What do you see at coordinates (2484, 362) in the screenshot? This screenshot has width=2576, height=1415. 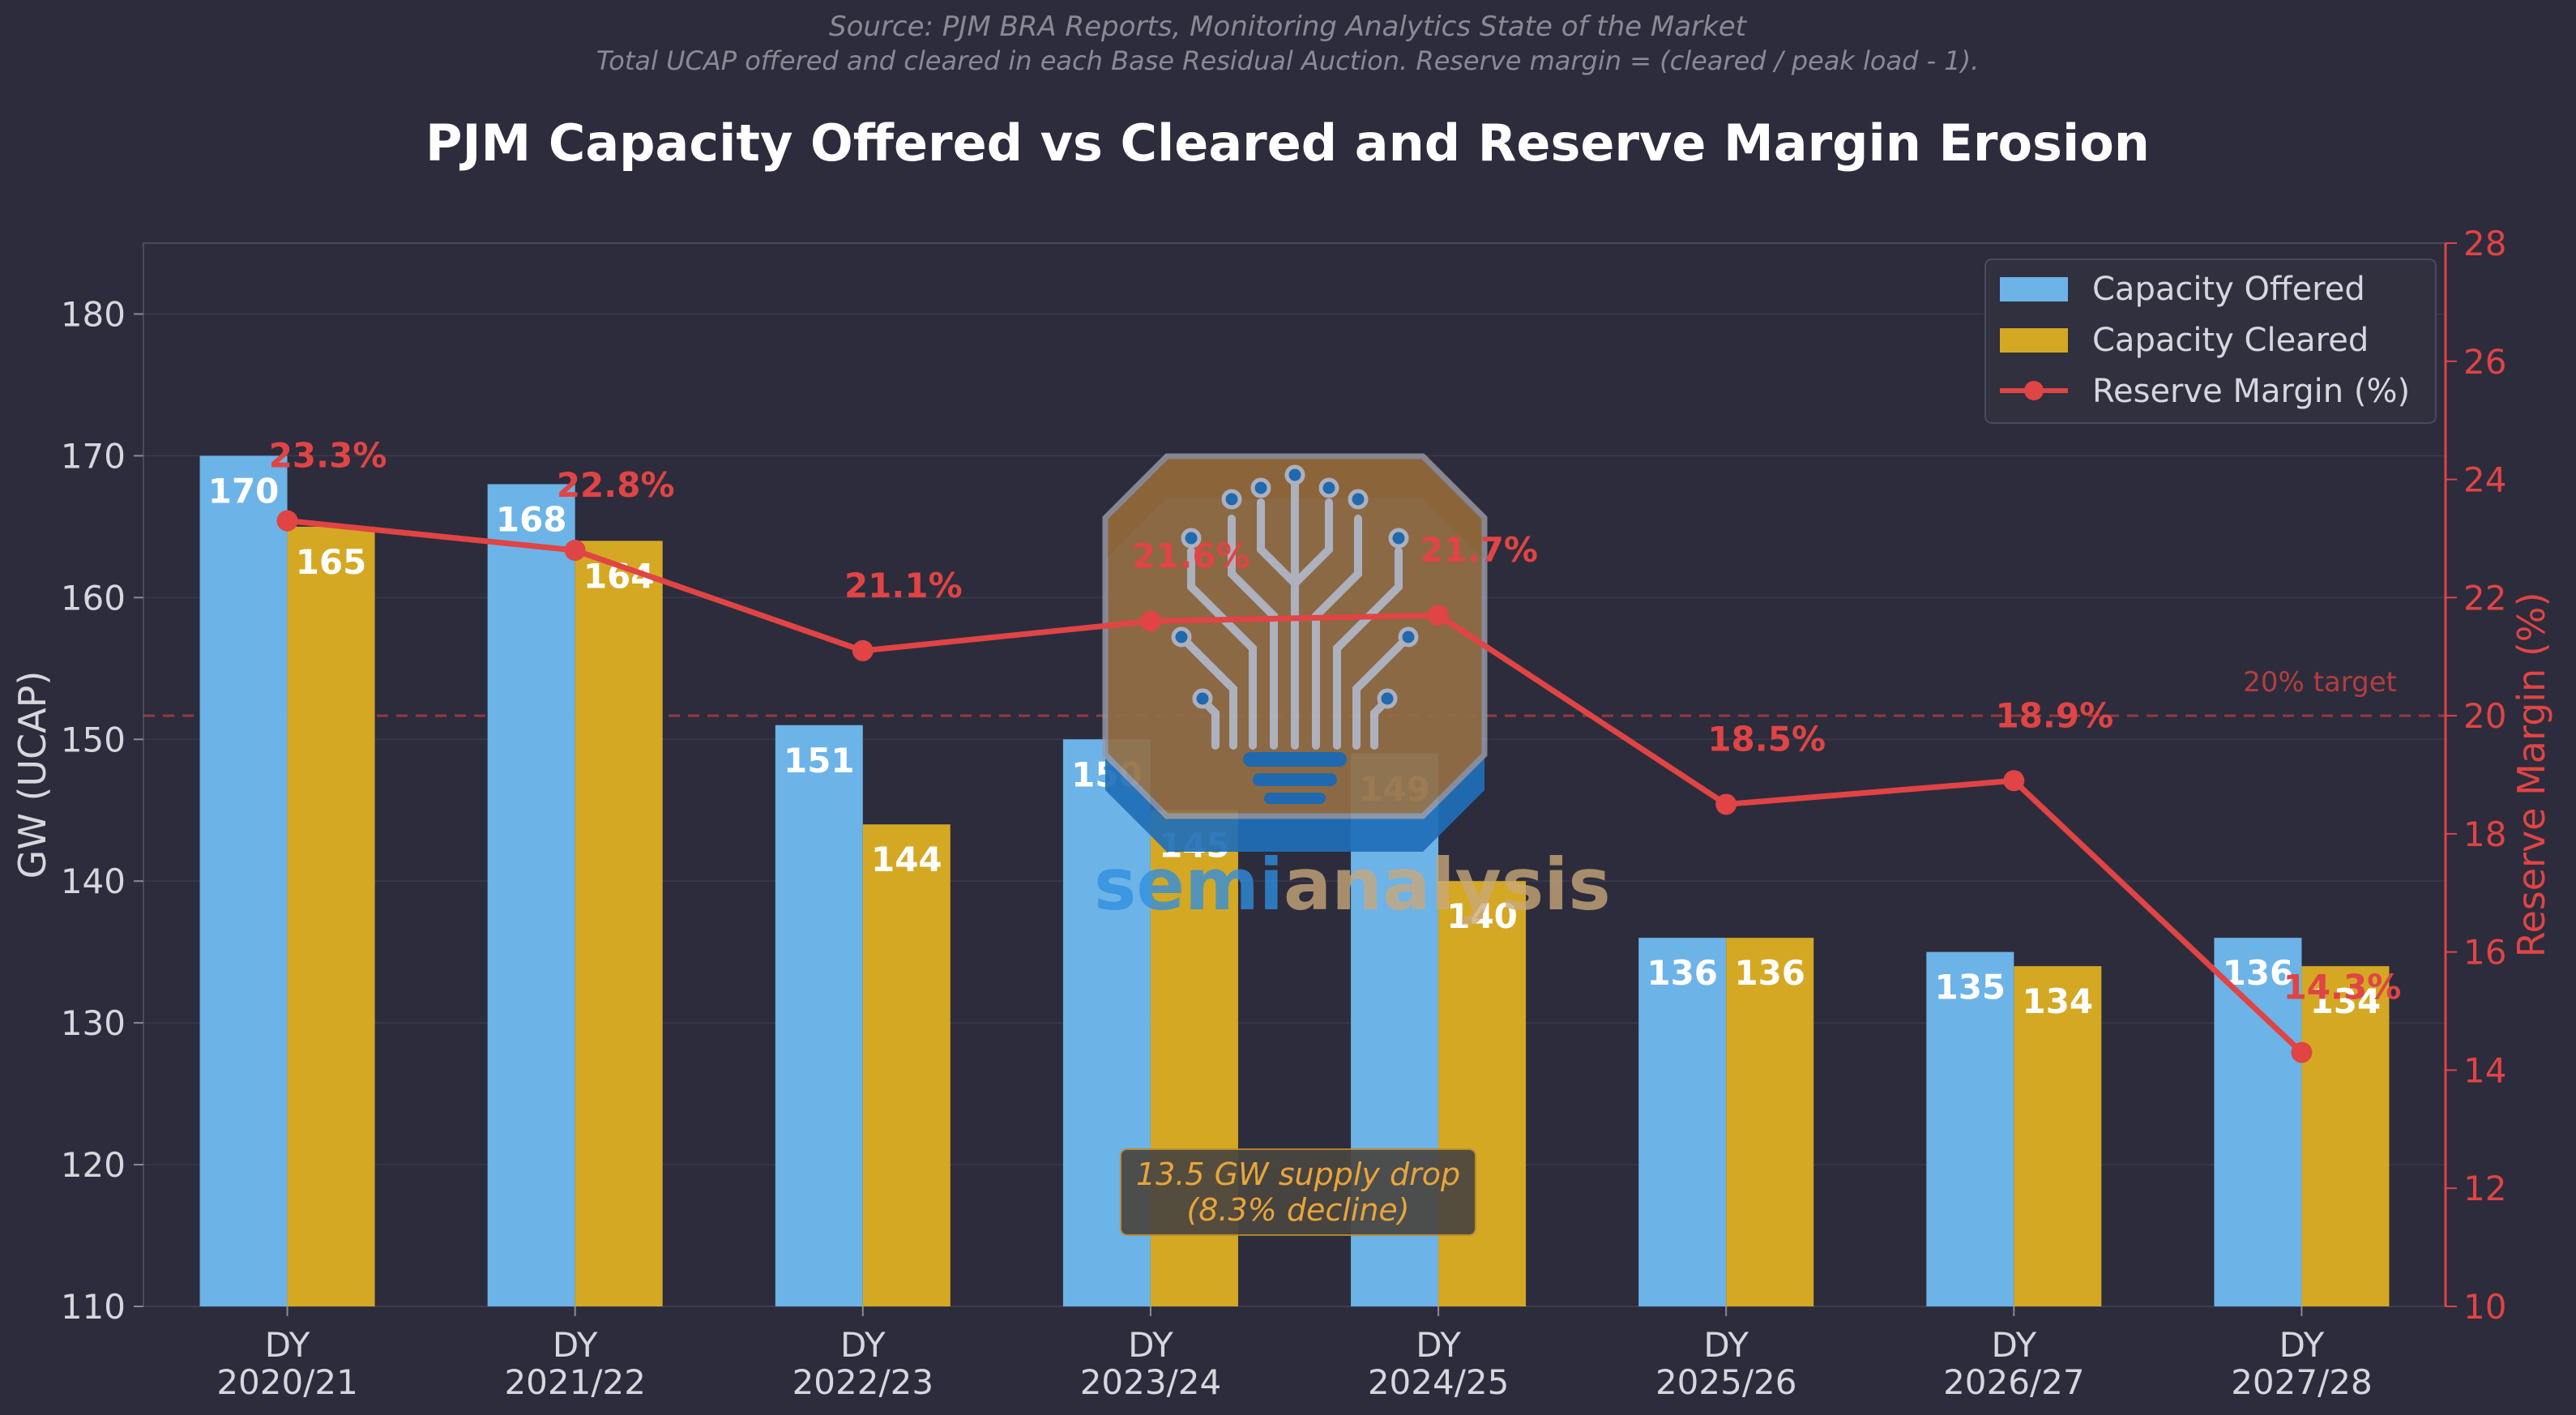 I see `y2-tick-label: 26` at bounding box center [2484, 362].